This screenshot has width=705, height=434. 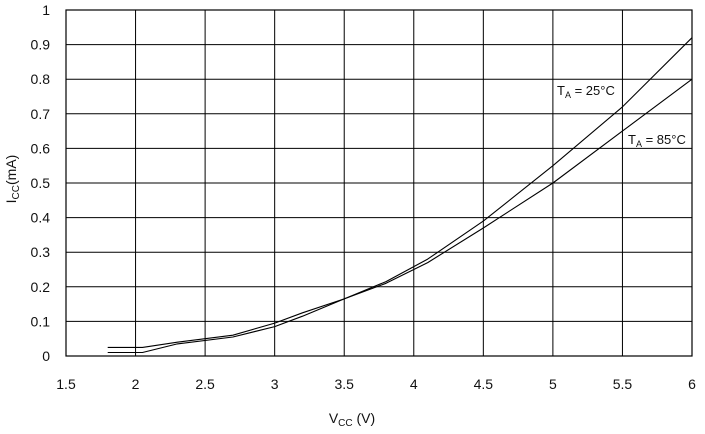 I want to click on x-tick-label: 5.5, so click(x=623, y=384).